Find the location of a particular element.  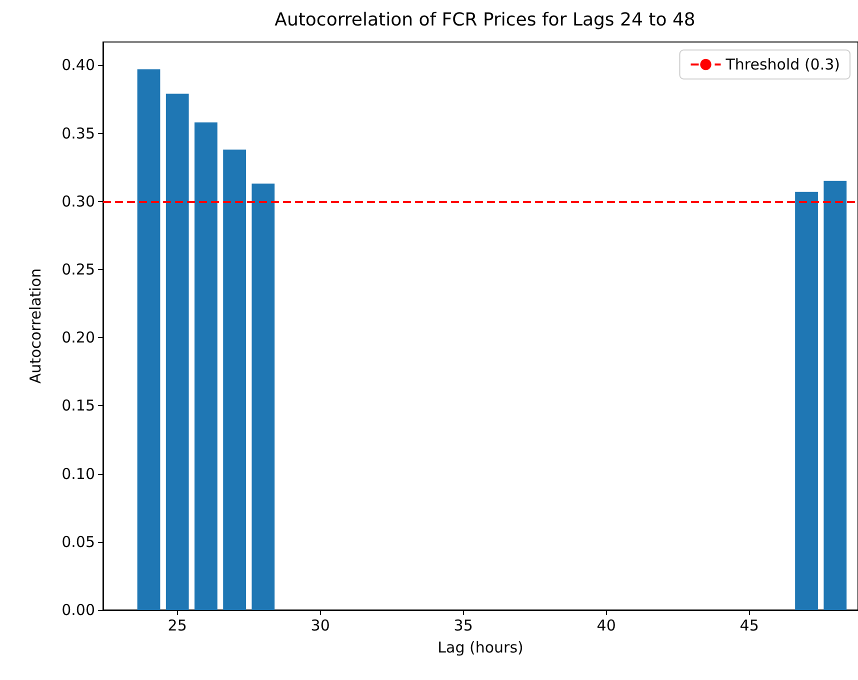

x-tick-label: 30 is located at coordinates (320, 625).